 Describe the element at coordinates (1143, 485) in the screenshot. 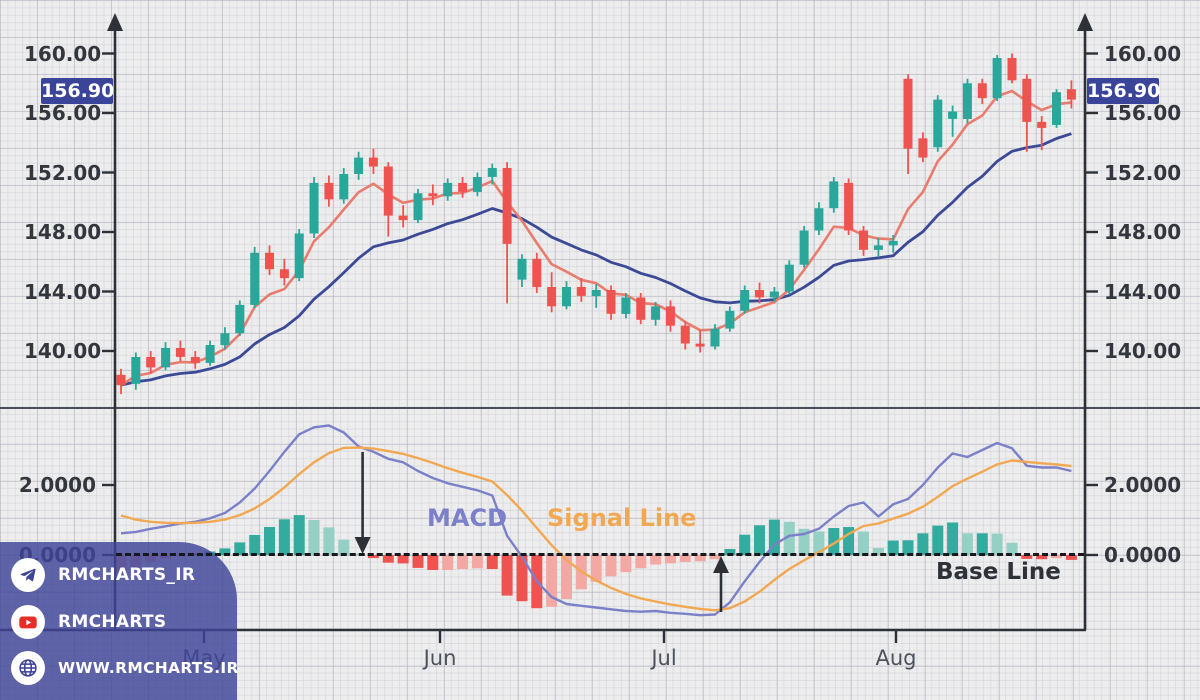

I see `macd-tick-label-right: 2.0000` at that location.